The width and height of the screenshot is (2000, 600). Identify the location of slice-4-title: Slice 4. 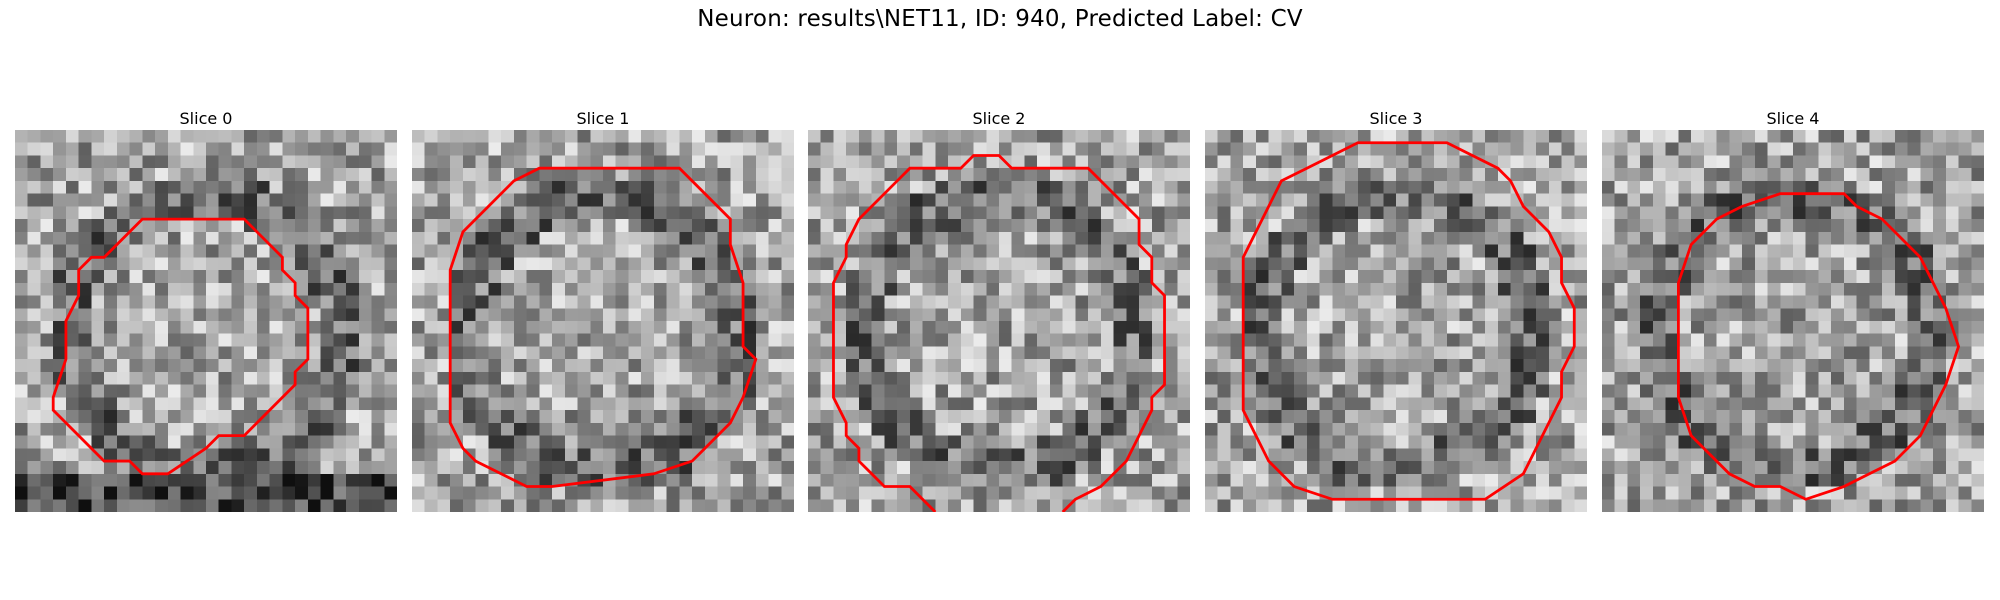
(1793, 119).